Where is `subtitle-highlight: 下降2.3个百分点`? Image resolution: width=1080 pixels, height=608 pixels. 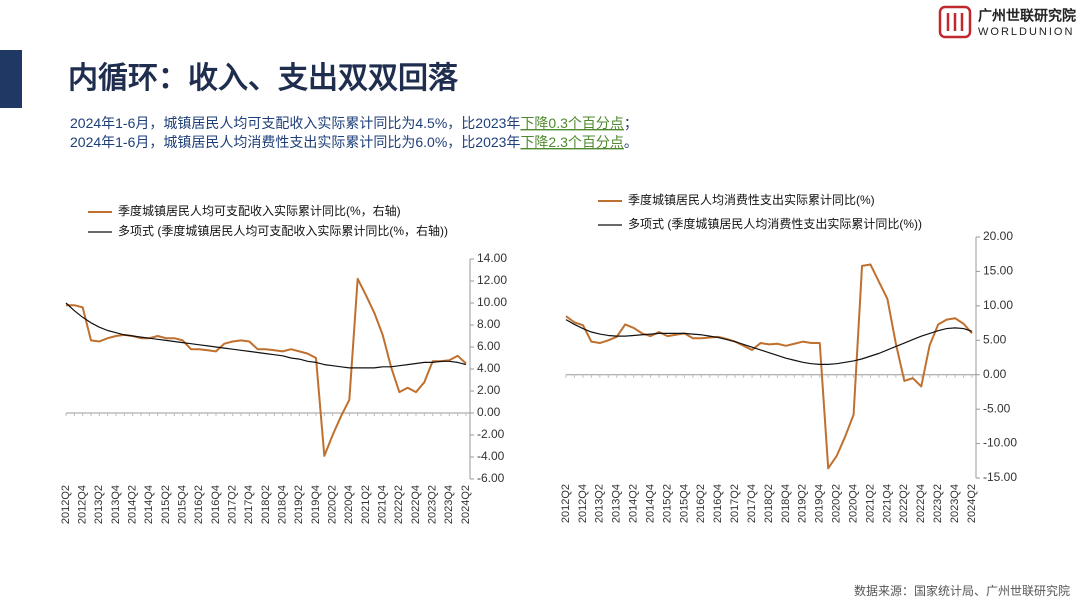 subtitle-highlight: 下降2.3个百分点 is located at coordinates (571, 142).